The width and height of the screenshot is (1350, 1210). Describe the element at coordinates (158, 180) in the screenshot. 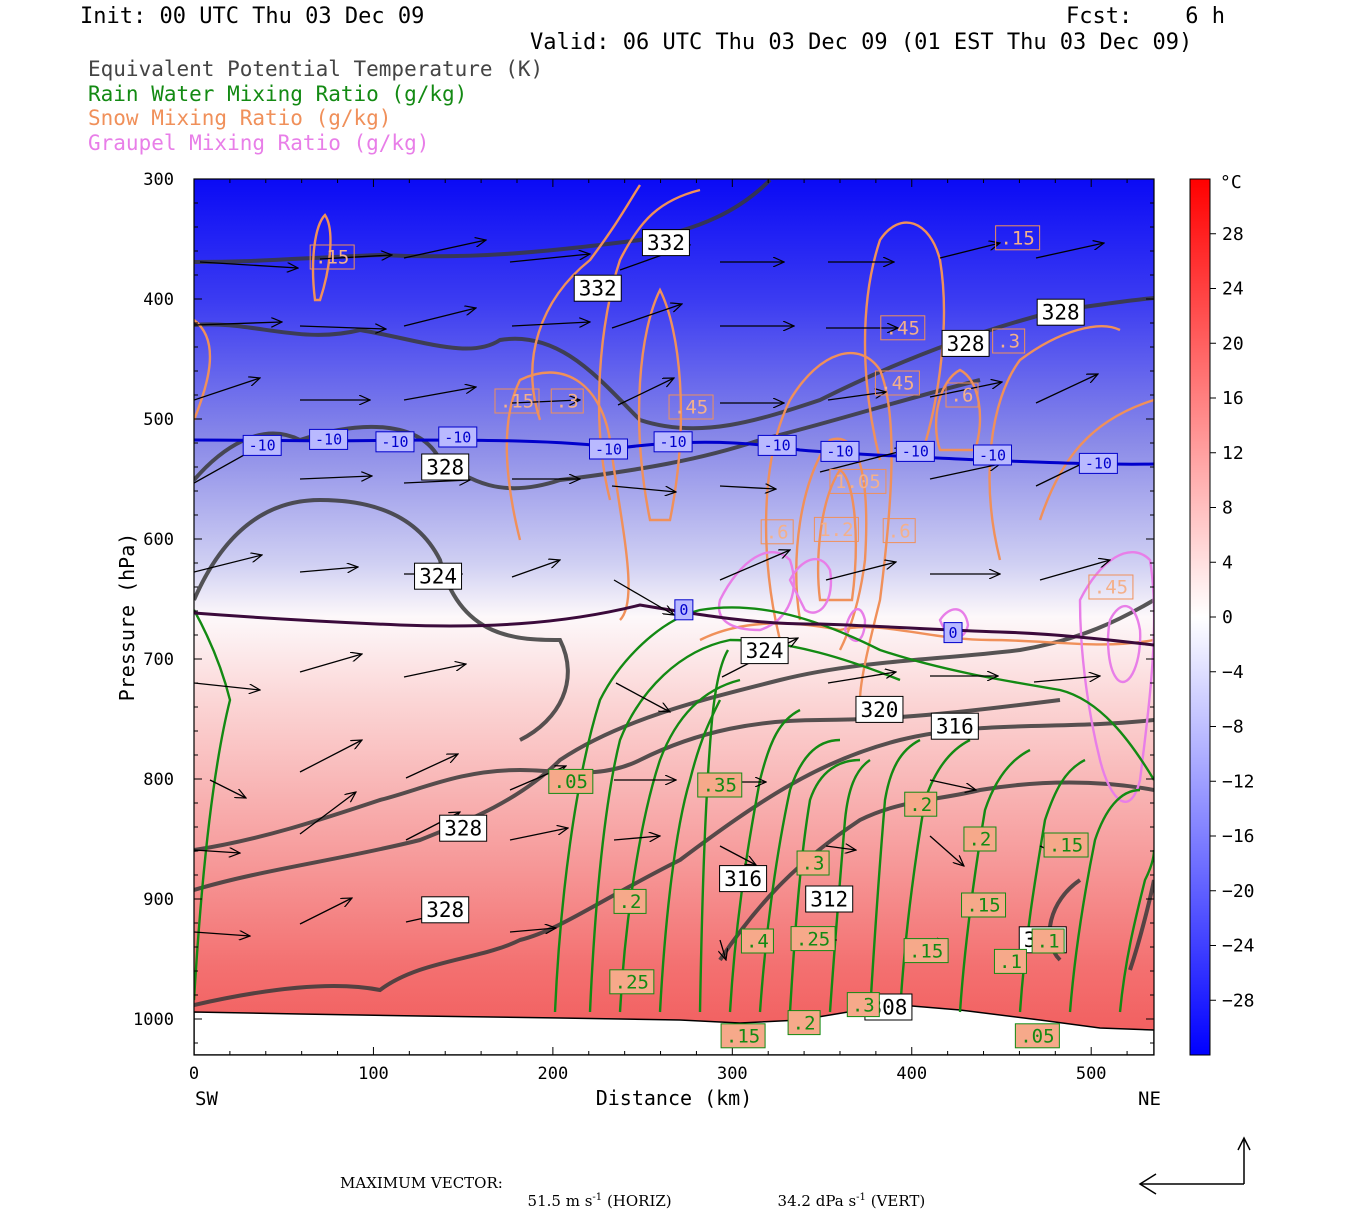

I see `y-tick-label: 300` at that location.